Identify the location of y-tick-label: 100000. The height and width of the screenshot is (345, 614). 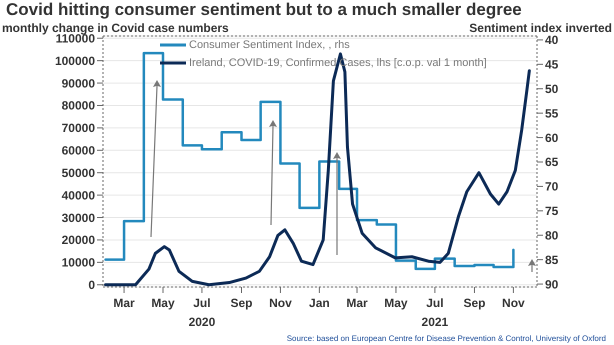
(75, 61).